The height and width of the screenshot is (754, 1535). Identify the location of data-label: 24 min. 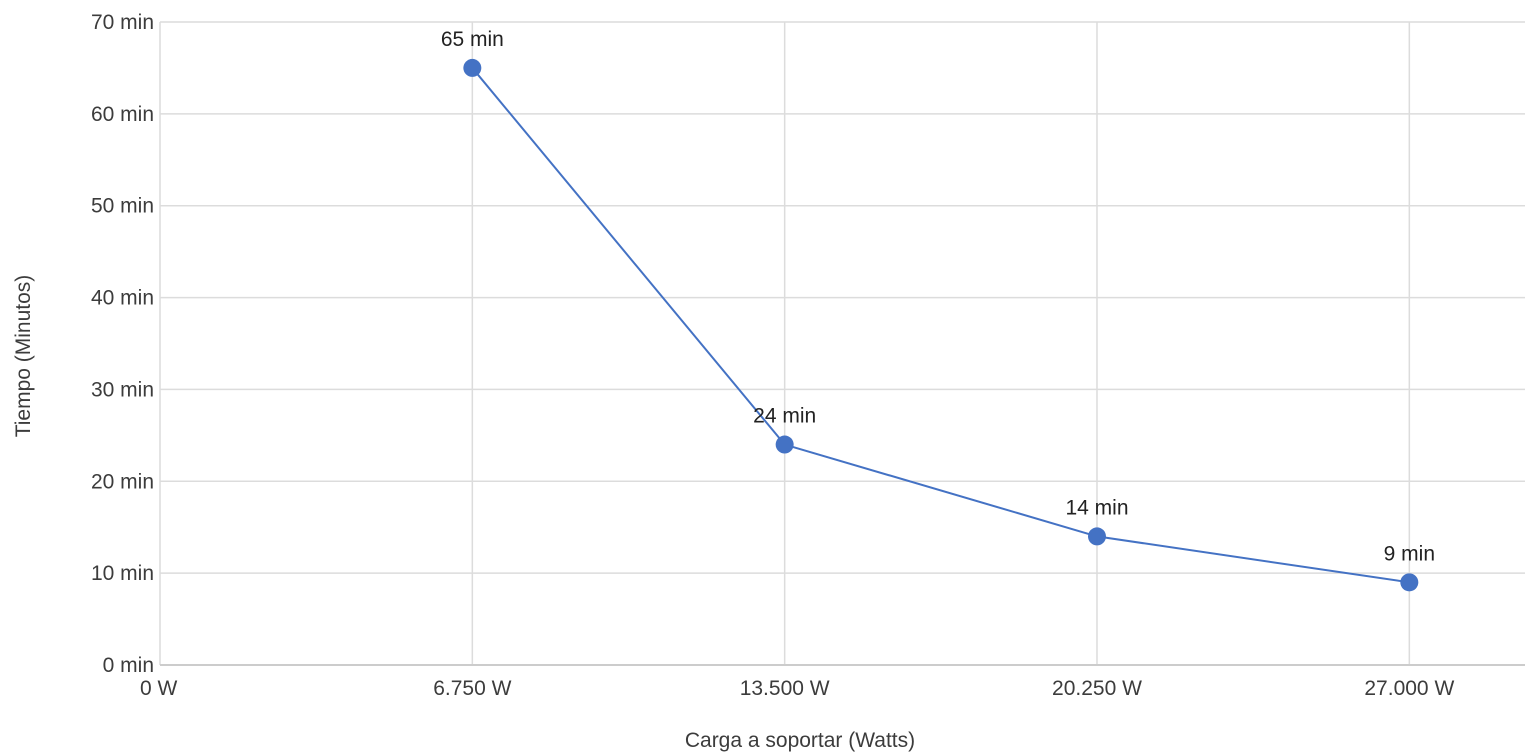
(784, 416).